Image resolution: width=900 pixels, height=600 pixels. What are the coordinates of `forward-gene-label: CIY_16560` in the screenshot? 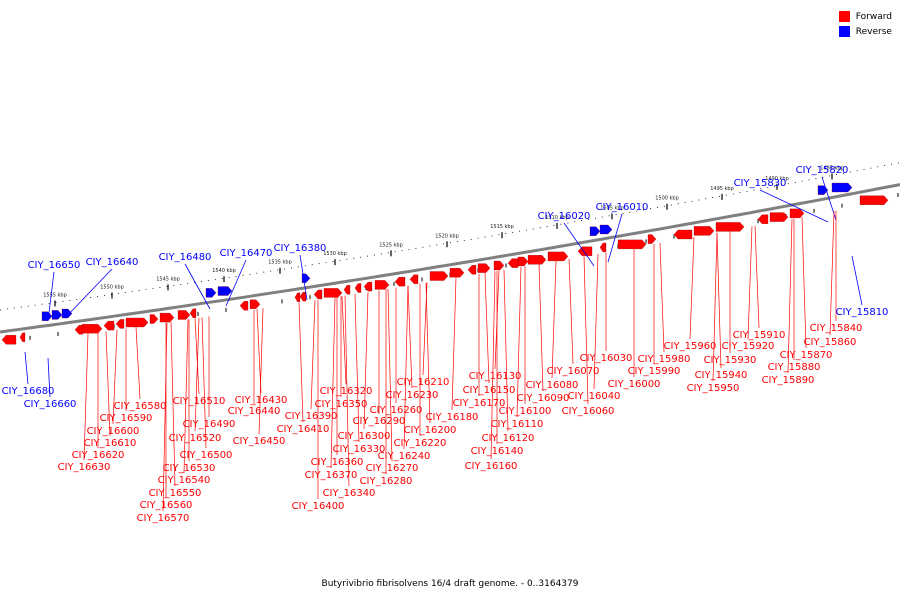 It's located at (166, 505).